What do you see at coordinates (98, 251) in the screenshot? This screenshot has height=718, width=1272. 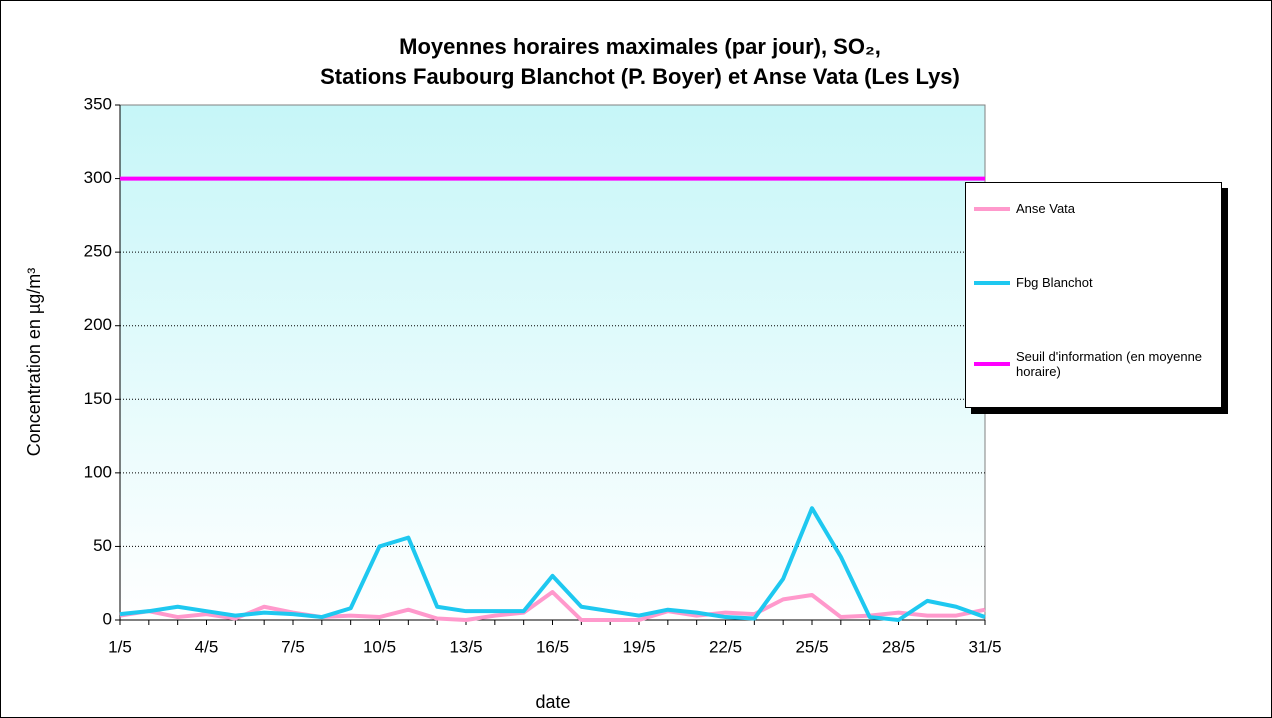 I see `y-tick-label: 250` at bounding box center [98, 251].